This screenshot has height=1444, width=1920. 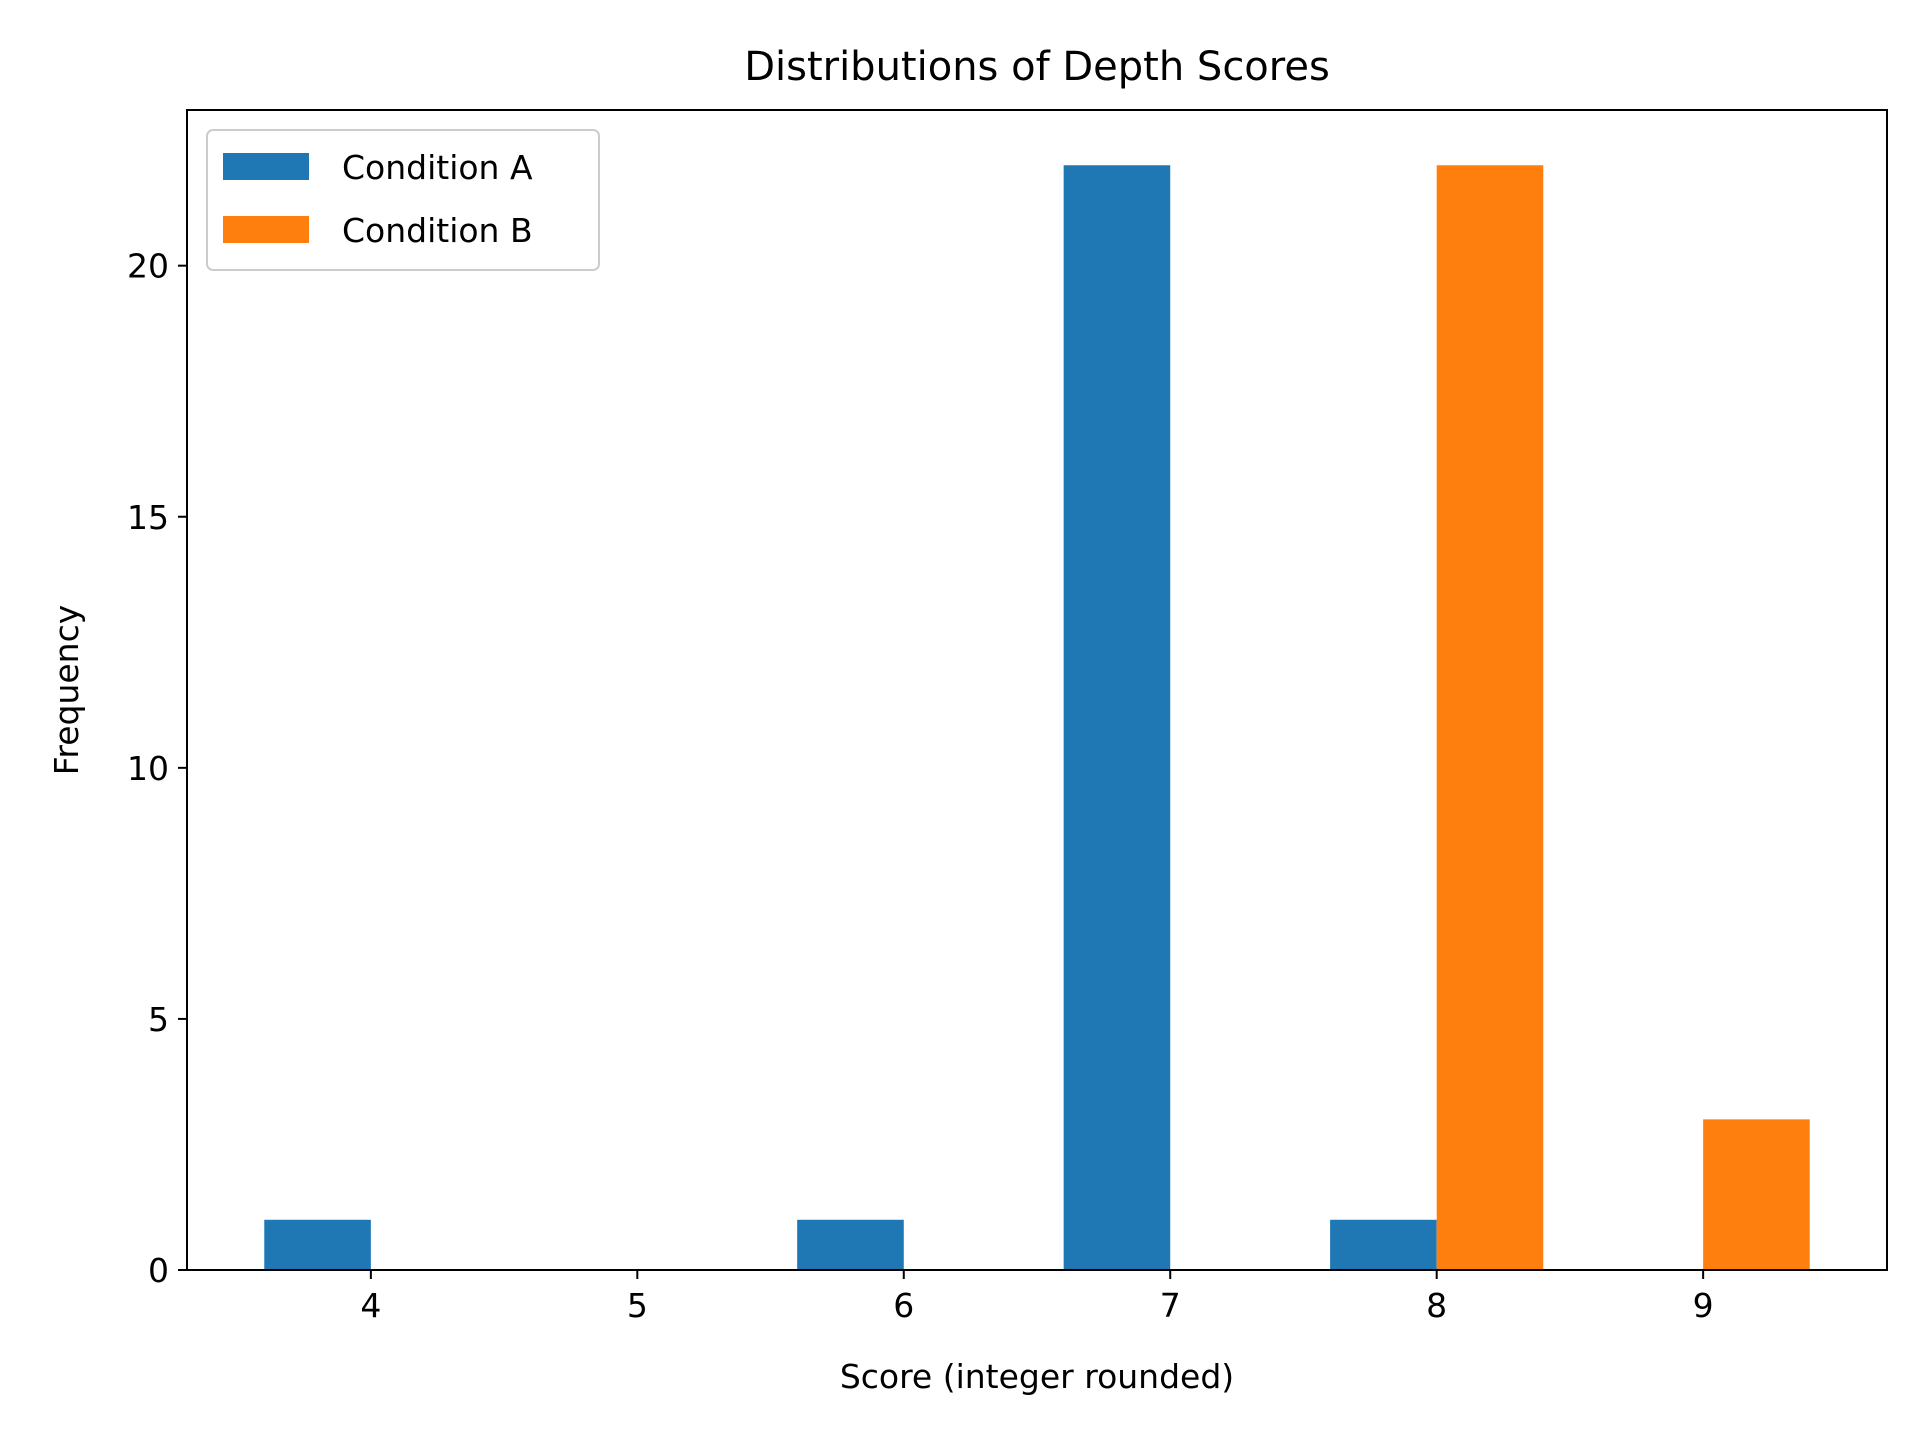 What do you see at coordinates (158, 1270) in the screenshot?
I see `y-tick-label: 0` at bounding box center [158, 1270].